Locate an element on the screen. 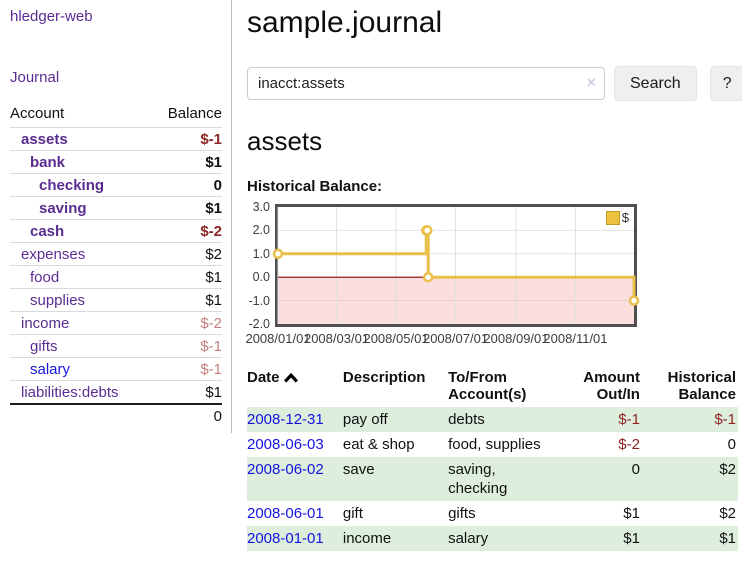 The width and height of the screenshot is (742, 582). transaction-description: income is located at coordinates (367, 538).